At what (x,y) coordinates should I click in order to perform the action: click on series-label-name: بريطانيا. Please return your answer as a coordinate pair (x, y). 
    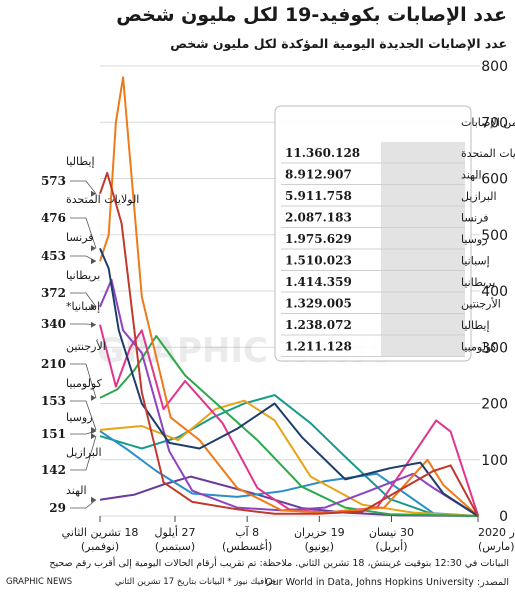
    Looking at the image, I should click on (83, 275).